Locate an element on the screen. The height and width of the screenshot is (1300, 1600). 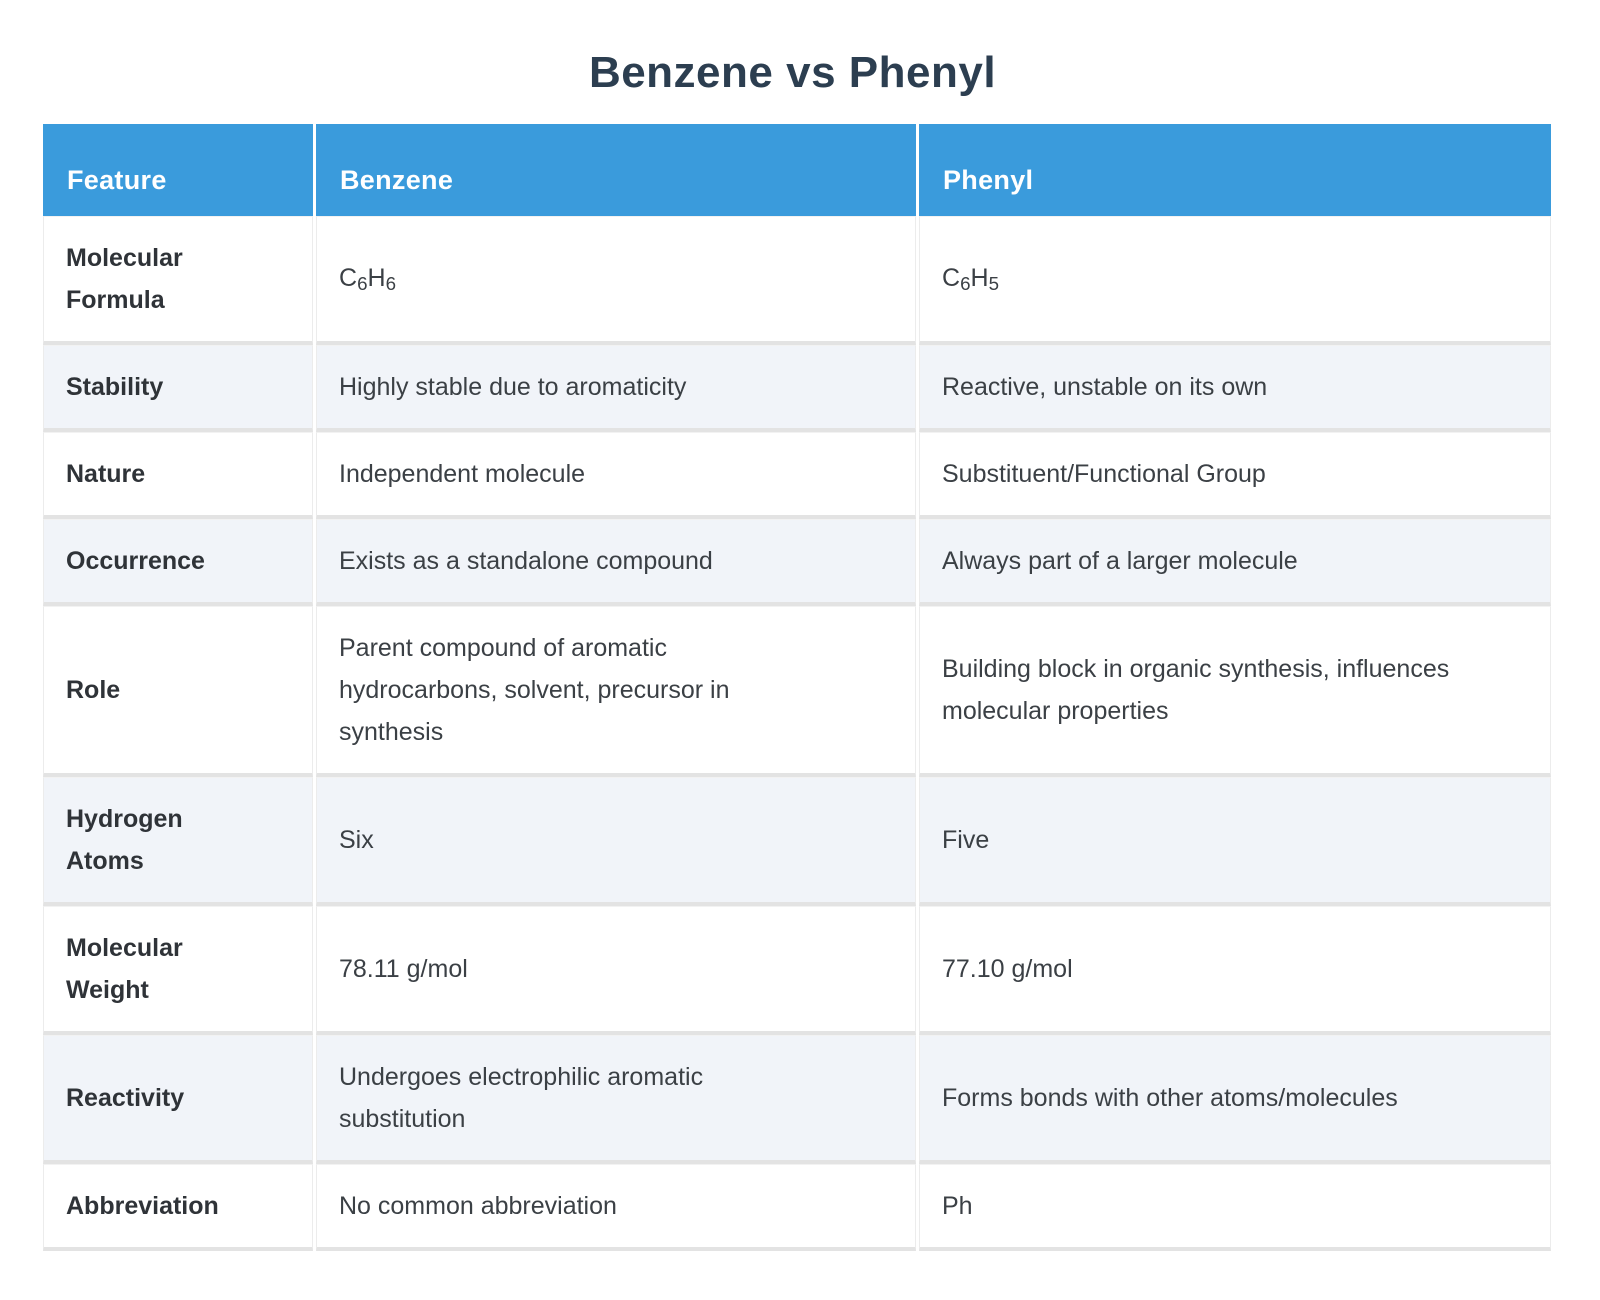
feature-cell: Reactivity is located at coordinates (178, 1099).